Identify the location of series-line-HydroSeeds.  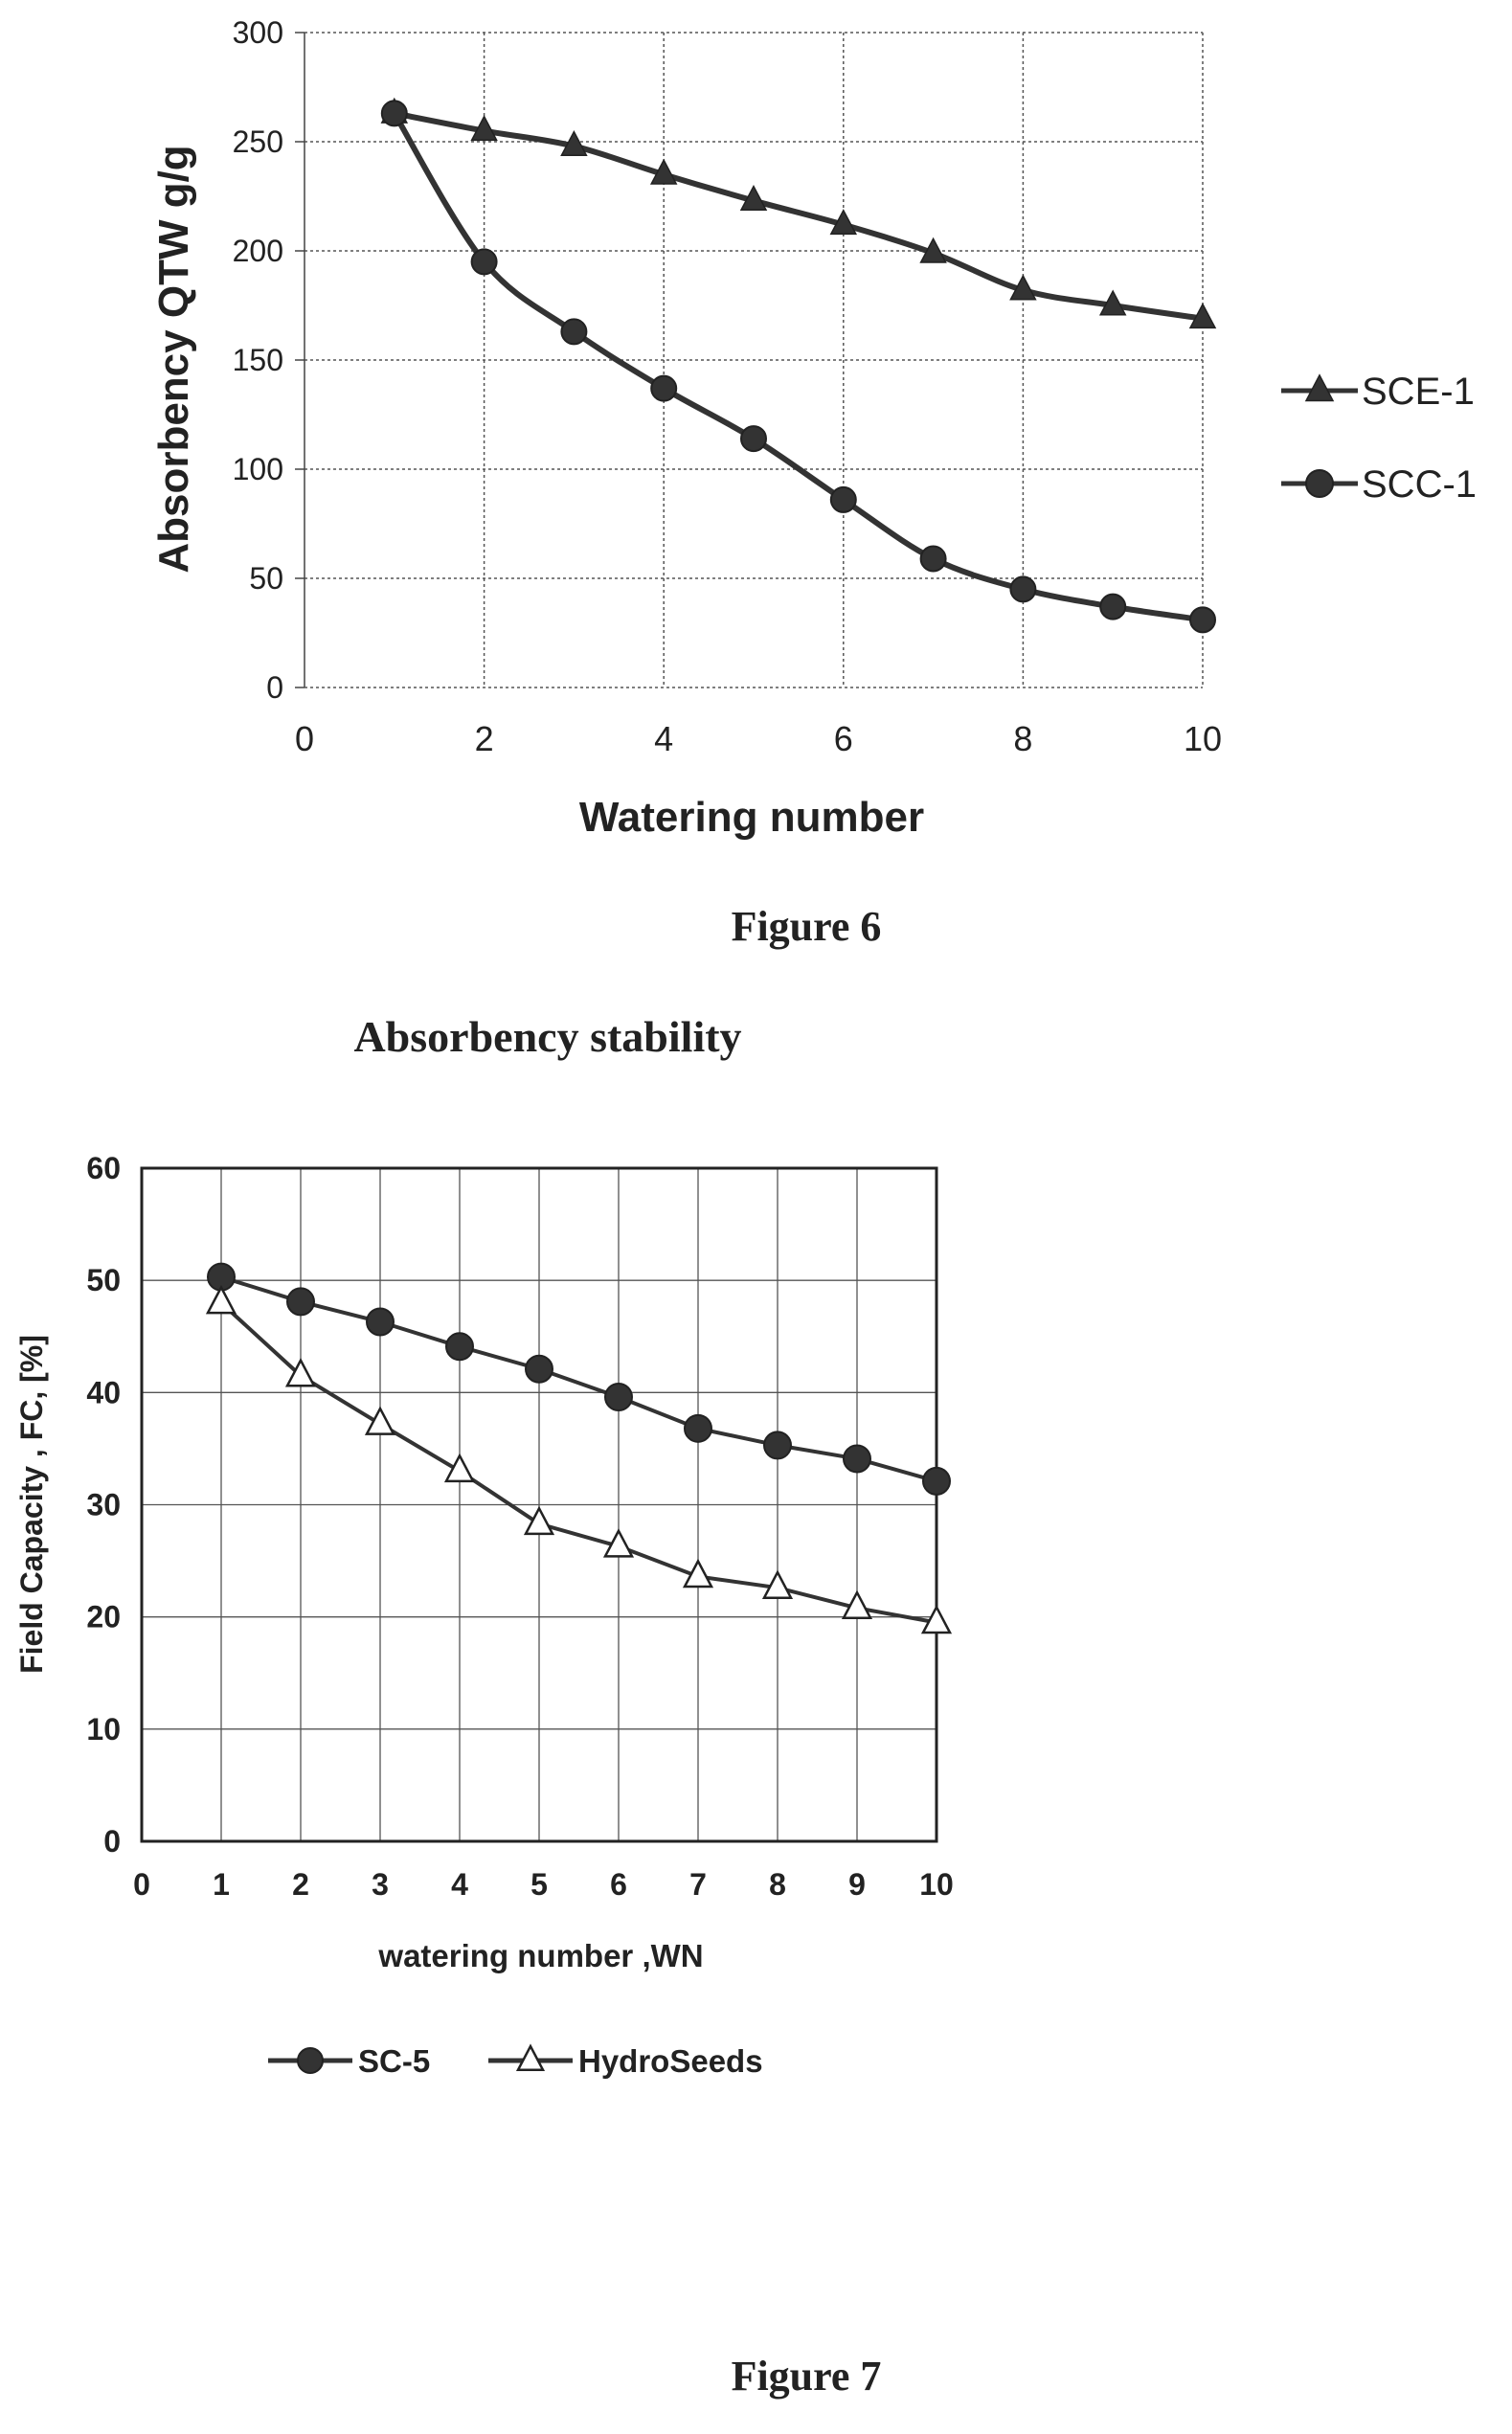
(578, 1463).